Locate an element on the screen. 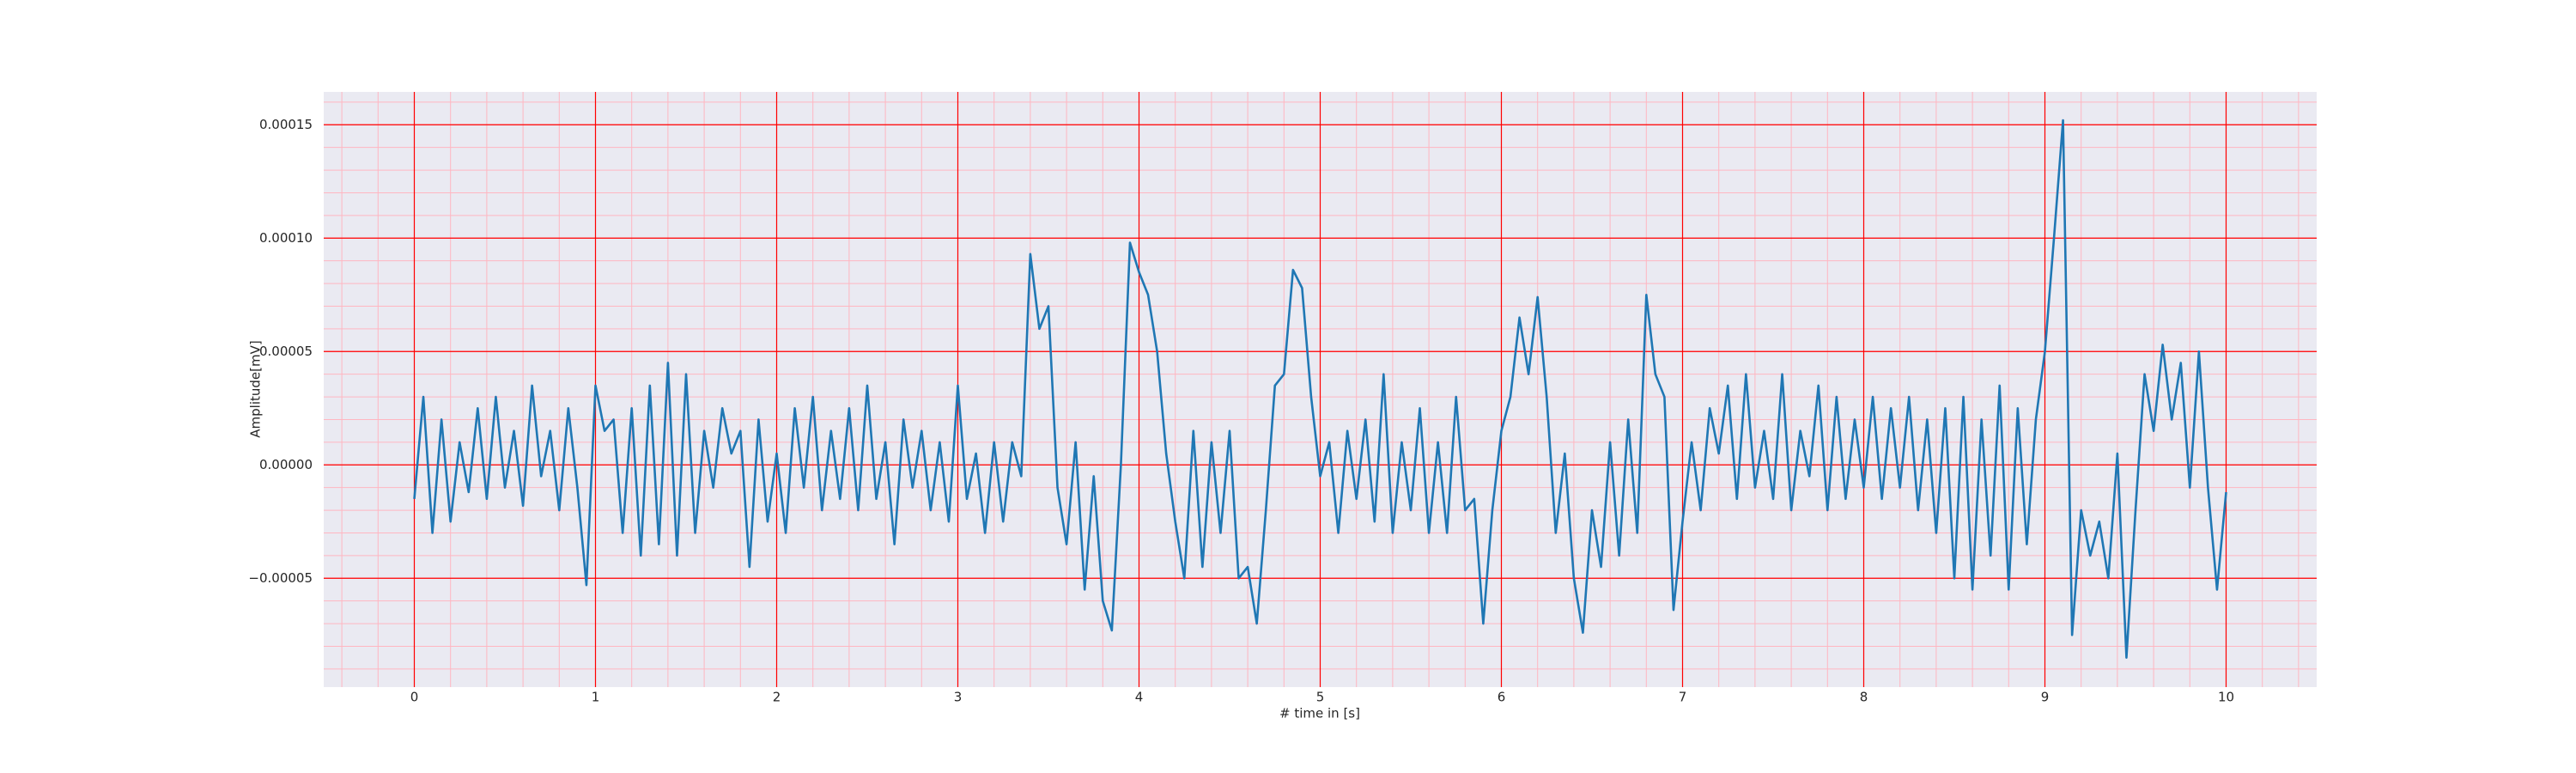  x-tick-label: 9 is located at coordinates (2046, 697).